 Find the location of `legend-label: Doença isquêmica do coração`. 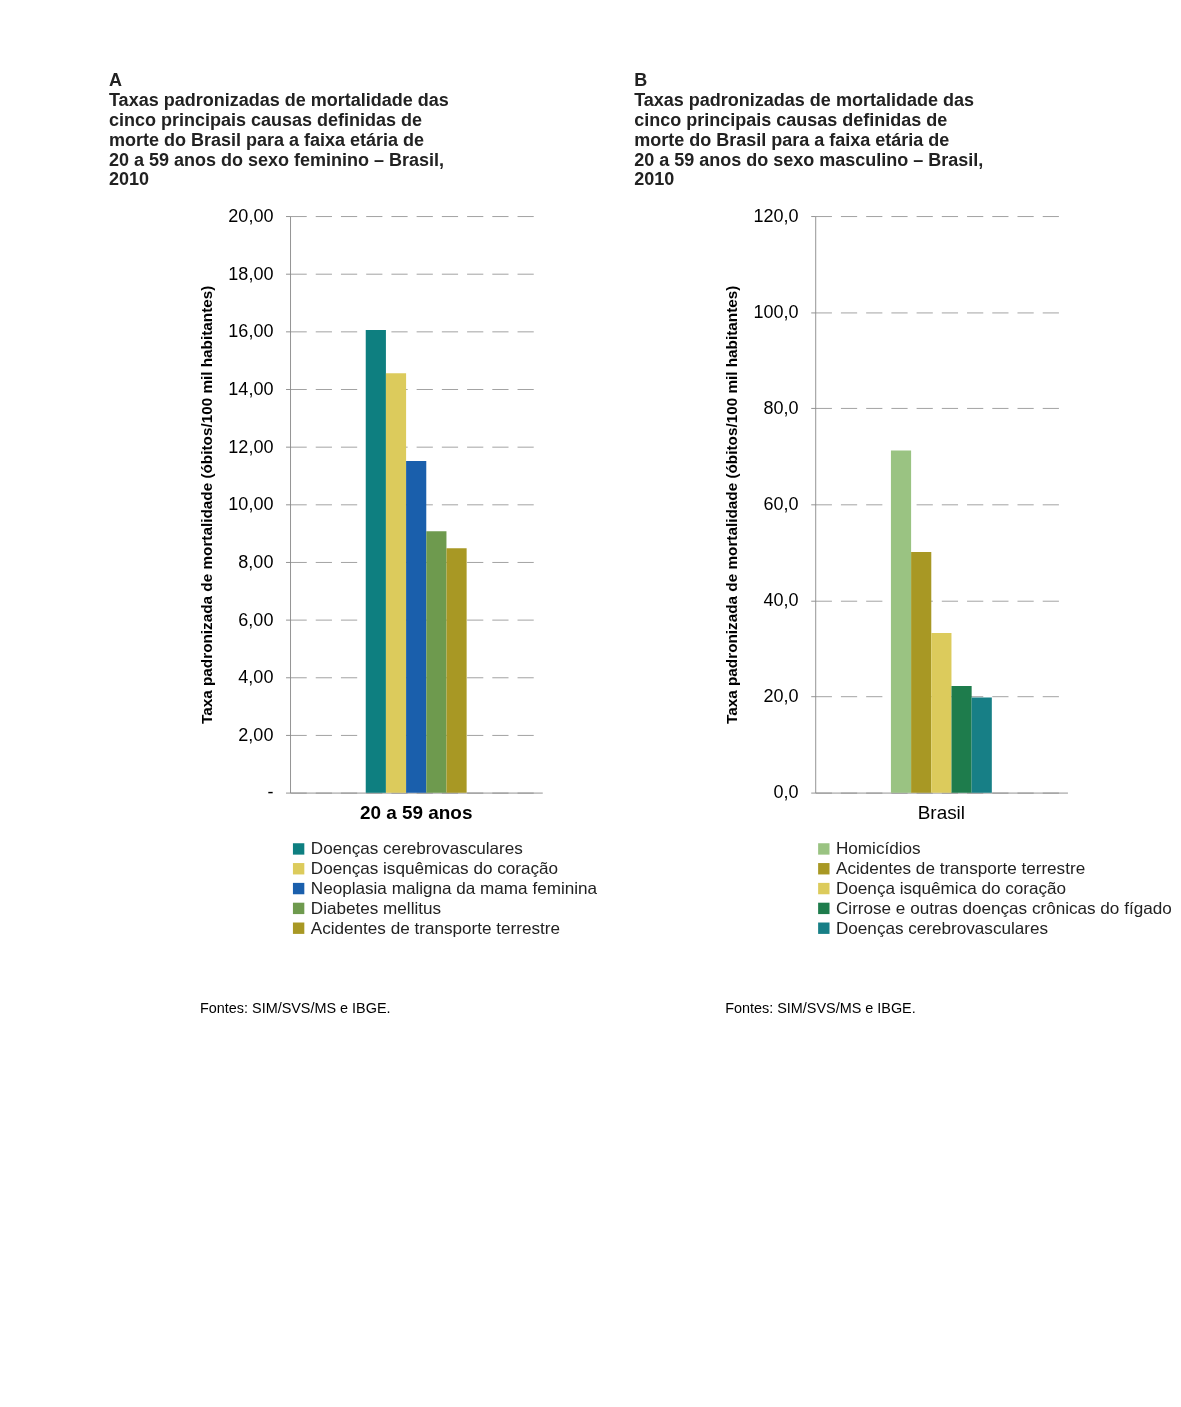

legend-label: Doença isquêmica do coração is located at coordinates (951, 888).